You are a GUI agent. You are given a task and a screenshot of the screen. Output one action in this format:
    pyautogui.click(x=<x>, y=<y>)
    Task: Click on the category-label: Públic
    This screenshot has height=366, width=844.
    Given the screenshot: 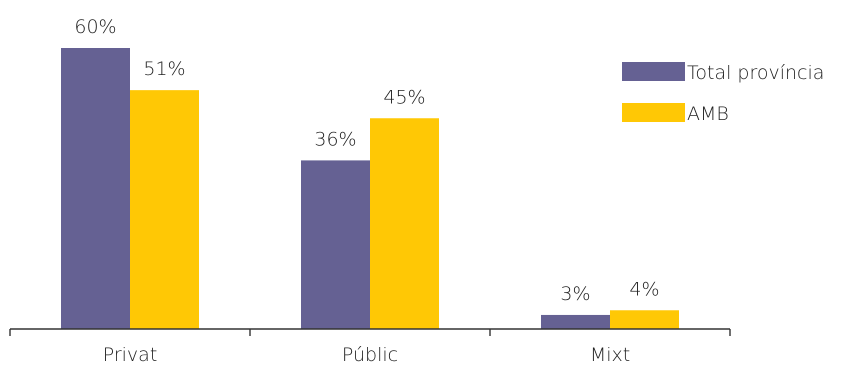 What is the action you would take?
    pyautogui.click(x=370, y=355)
    